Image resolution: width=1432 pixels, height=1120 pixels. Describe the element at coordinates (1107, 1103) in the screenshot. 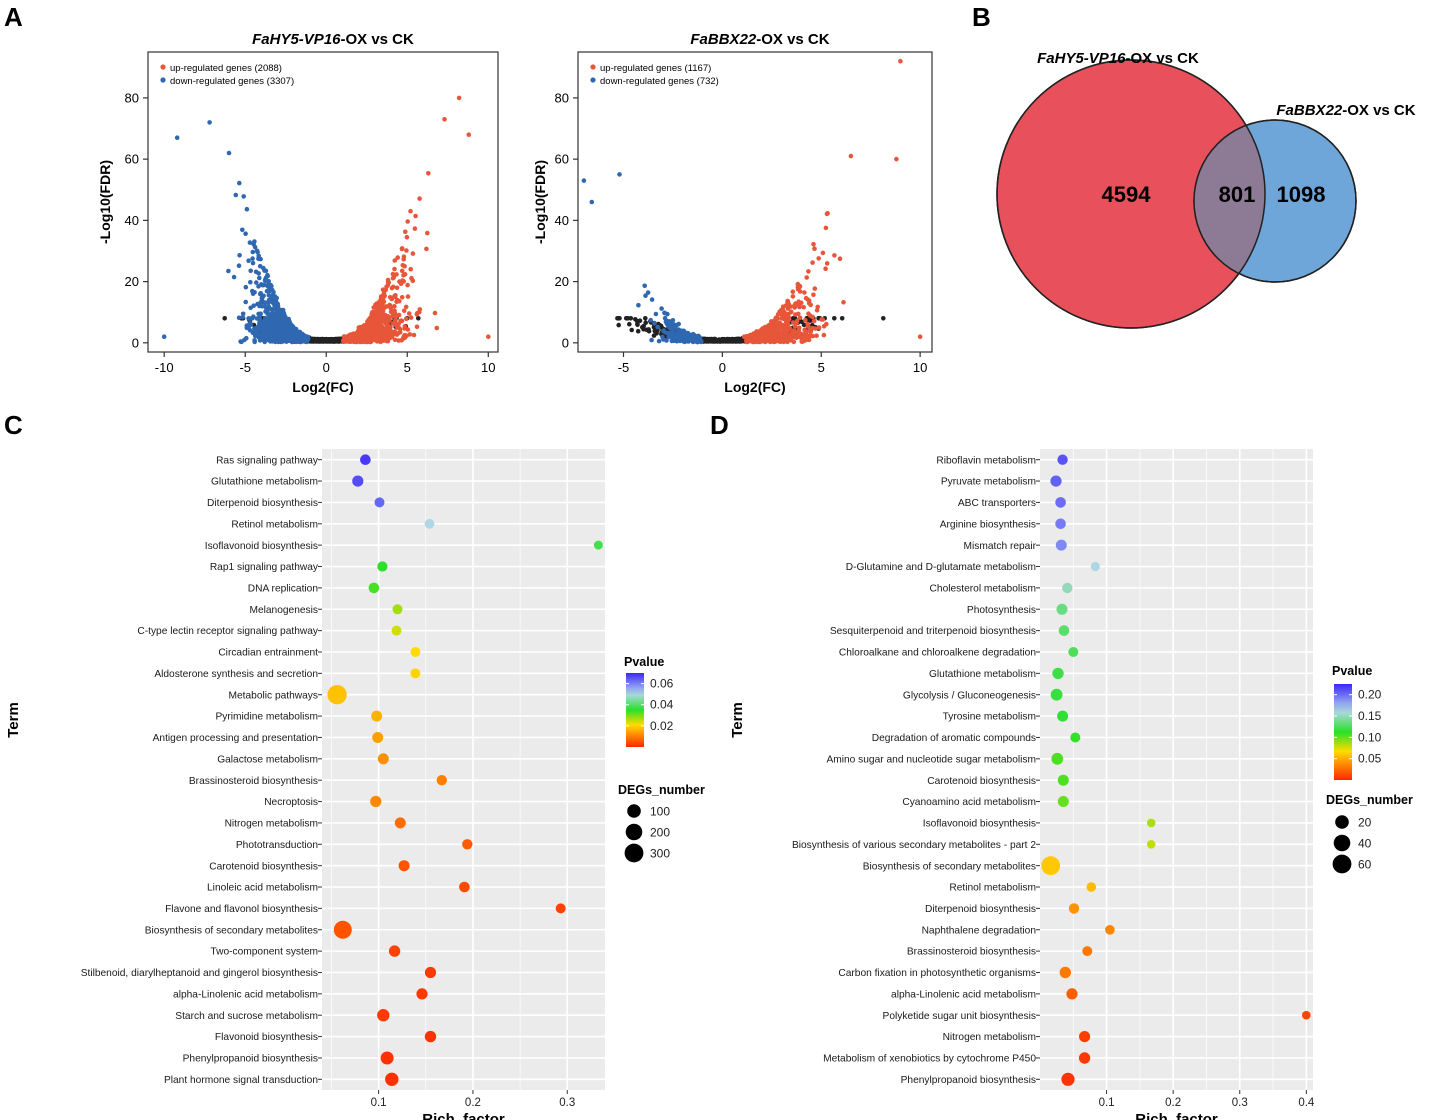

I see `x-tick-label: 0.1` at that location.